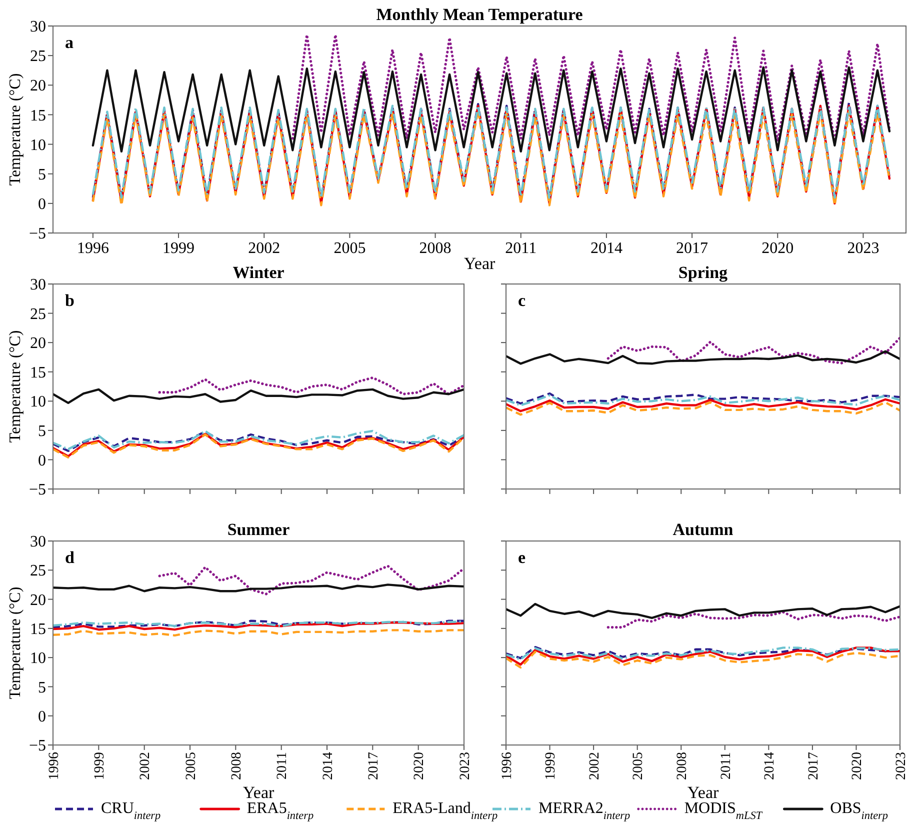  Describe the element at coordinates (703, 529) in the screenshot. I see `chart-title: Autumn` at that location.